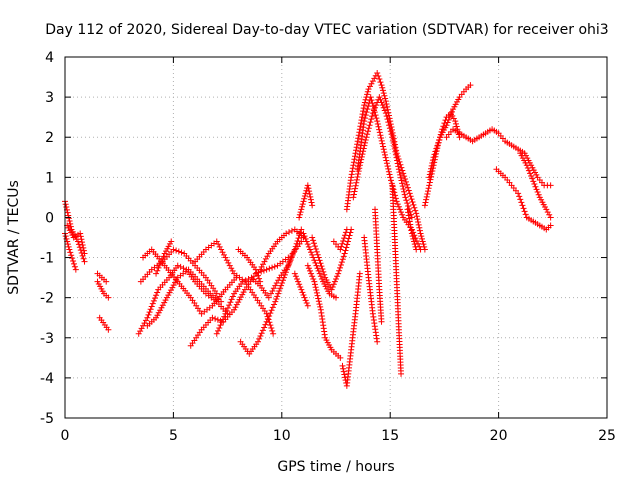  What do you see at coordinates (332, 259) in the screenshot?
I see `series-s23` at bounding box center [332, 259].